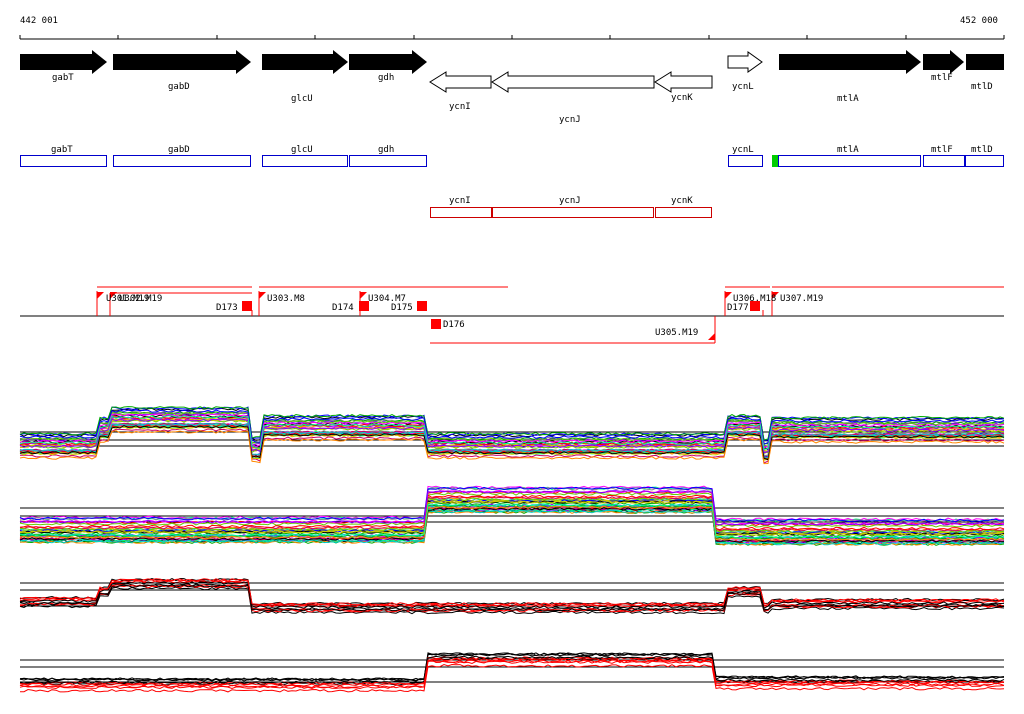 This screenshot has height=714, width=1024. I want to click on annot-box-ycnI, so click(461, 212).